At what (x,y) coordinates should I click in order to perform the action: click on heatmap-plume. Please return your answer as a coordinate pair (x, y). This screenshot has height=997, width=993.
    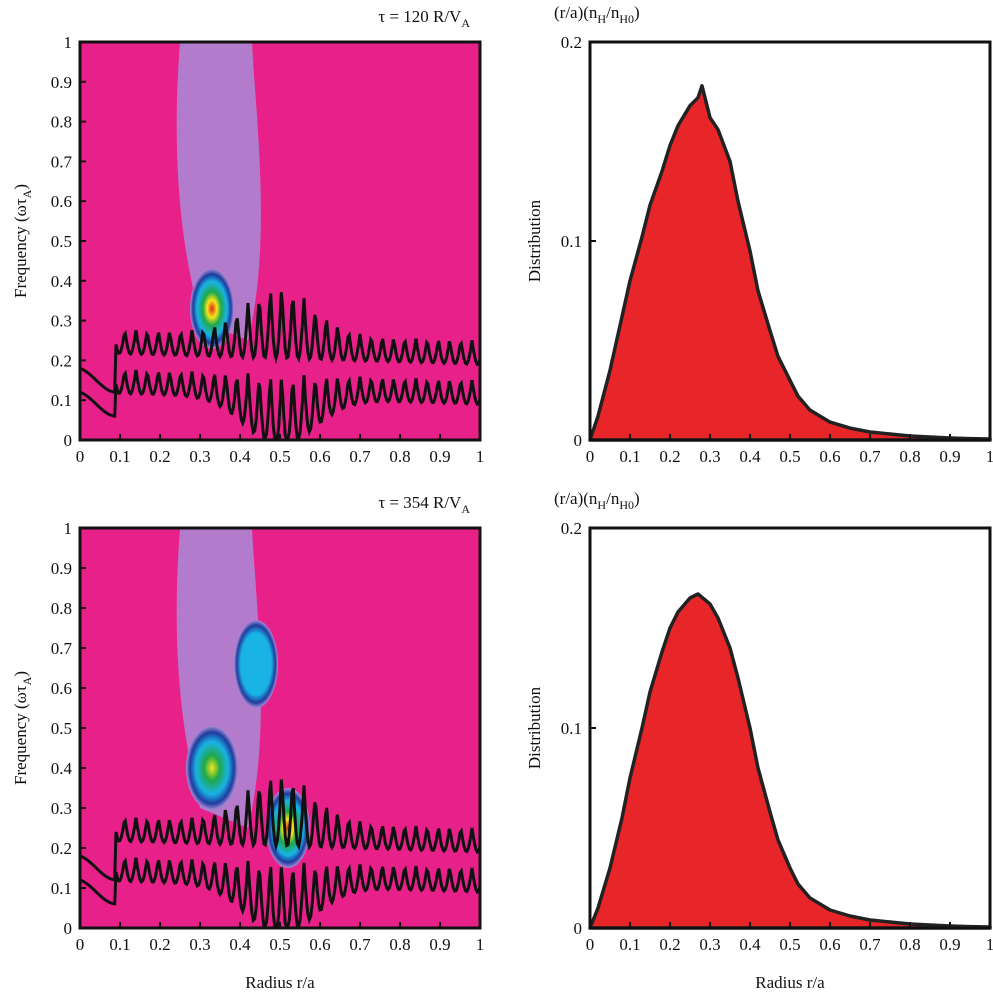
    Looking at the image, I should click on (218, 191).